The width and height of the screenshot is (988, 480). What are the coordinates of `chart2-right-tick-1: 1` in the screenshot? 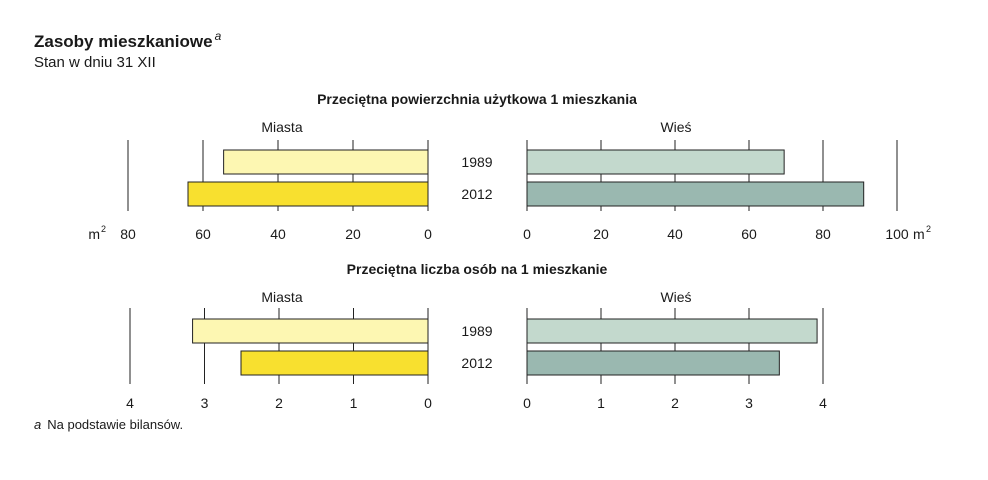 It's located at (601, 403).